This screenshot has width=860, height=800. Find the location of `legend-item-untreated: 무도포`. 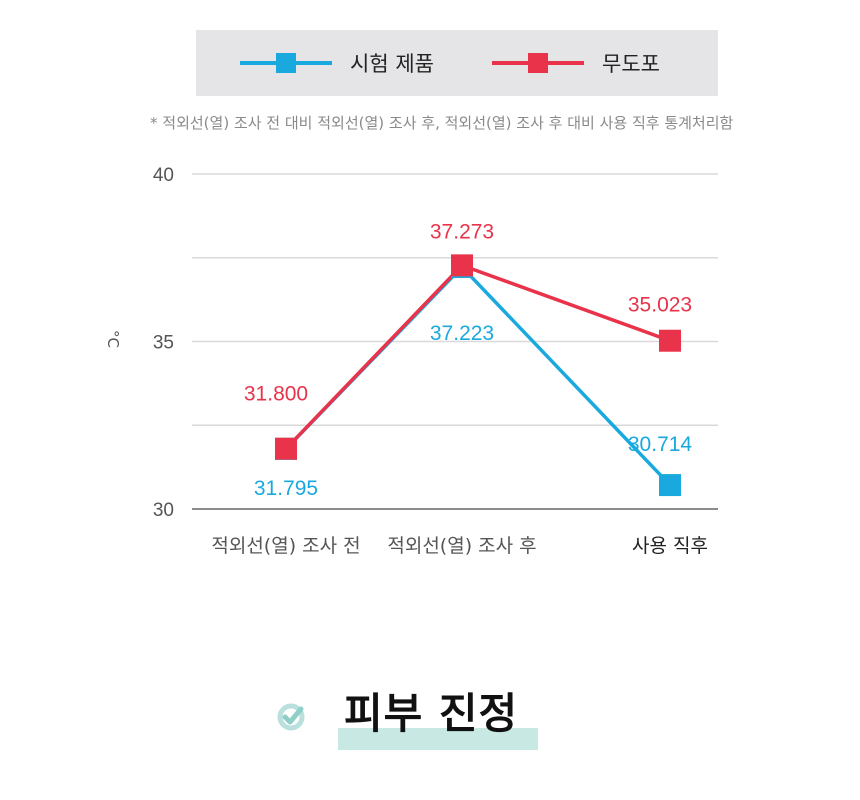

legend-item-untreated: 무도포 is located at coordinates (576, 63).